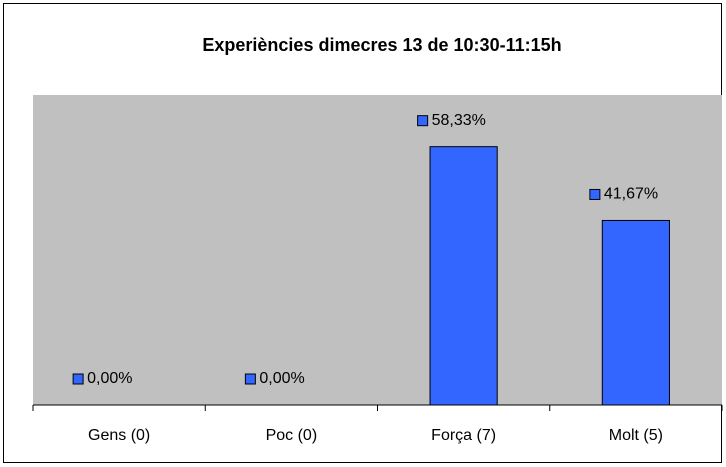  Describe the element at coordinates (292, 435) in the screenshot. I see `x-tick-label: Poc (0)` at that location.